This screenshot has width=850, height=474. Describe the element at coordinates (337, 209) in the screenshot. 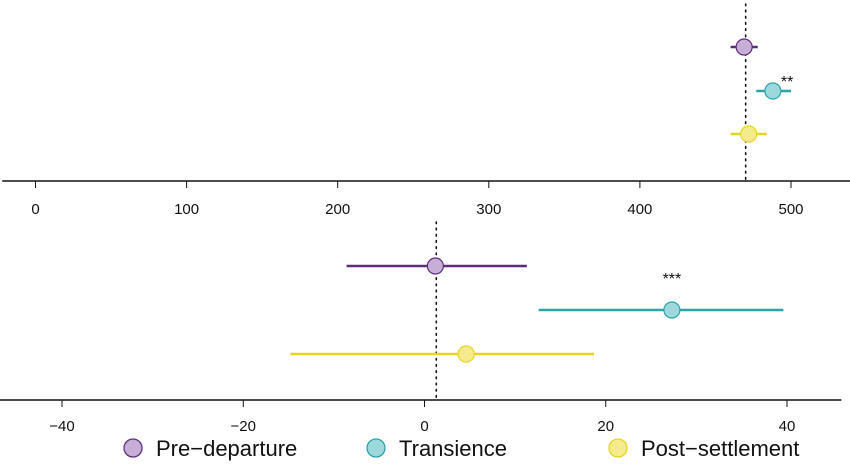

I see `x-tick-label: 200` at that location.